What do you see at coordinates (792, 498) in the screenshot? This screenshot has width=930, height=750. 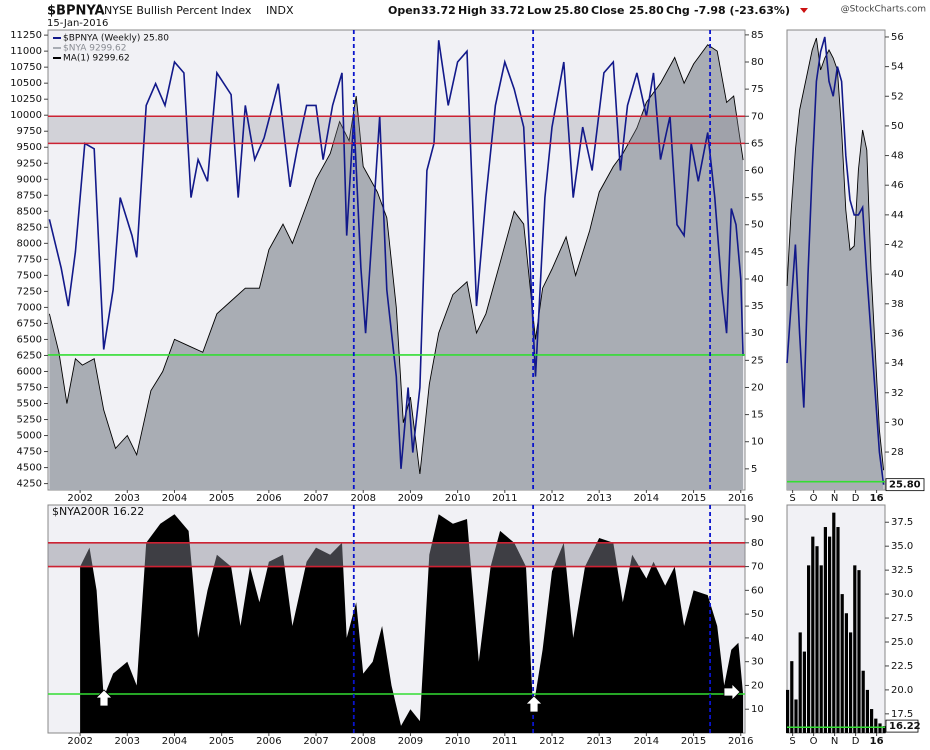 I see `x-tick-label: S` at bounding box center [792, 498].